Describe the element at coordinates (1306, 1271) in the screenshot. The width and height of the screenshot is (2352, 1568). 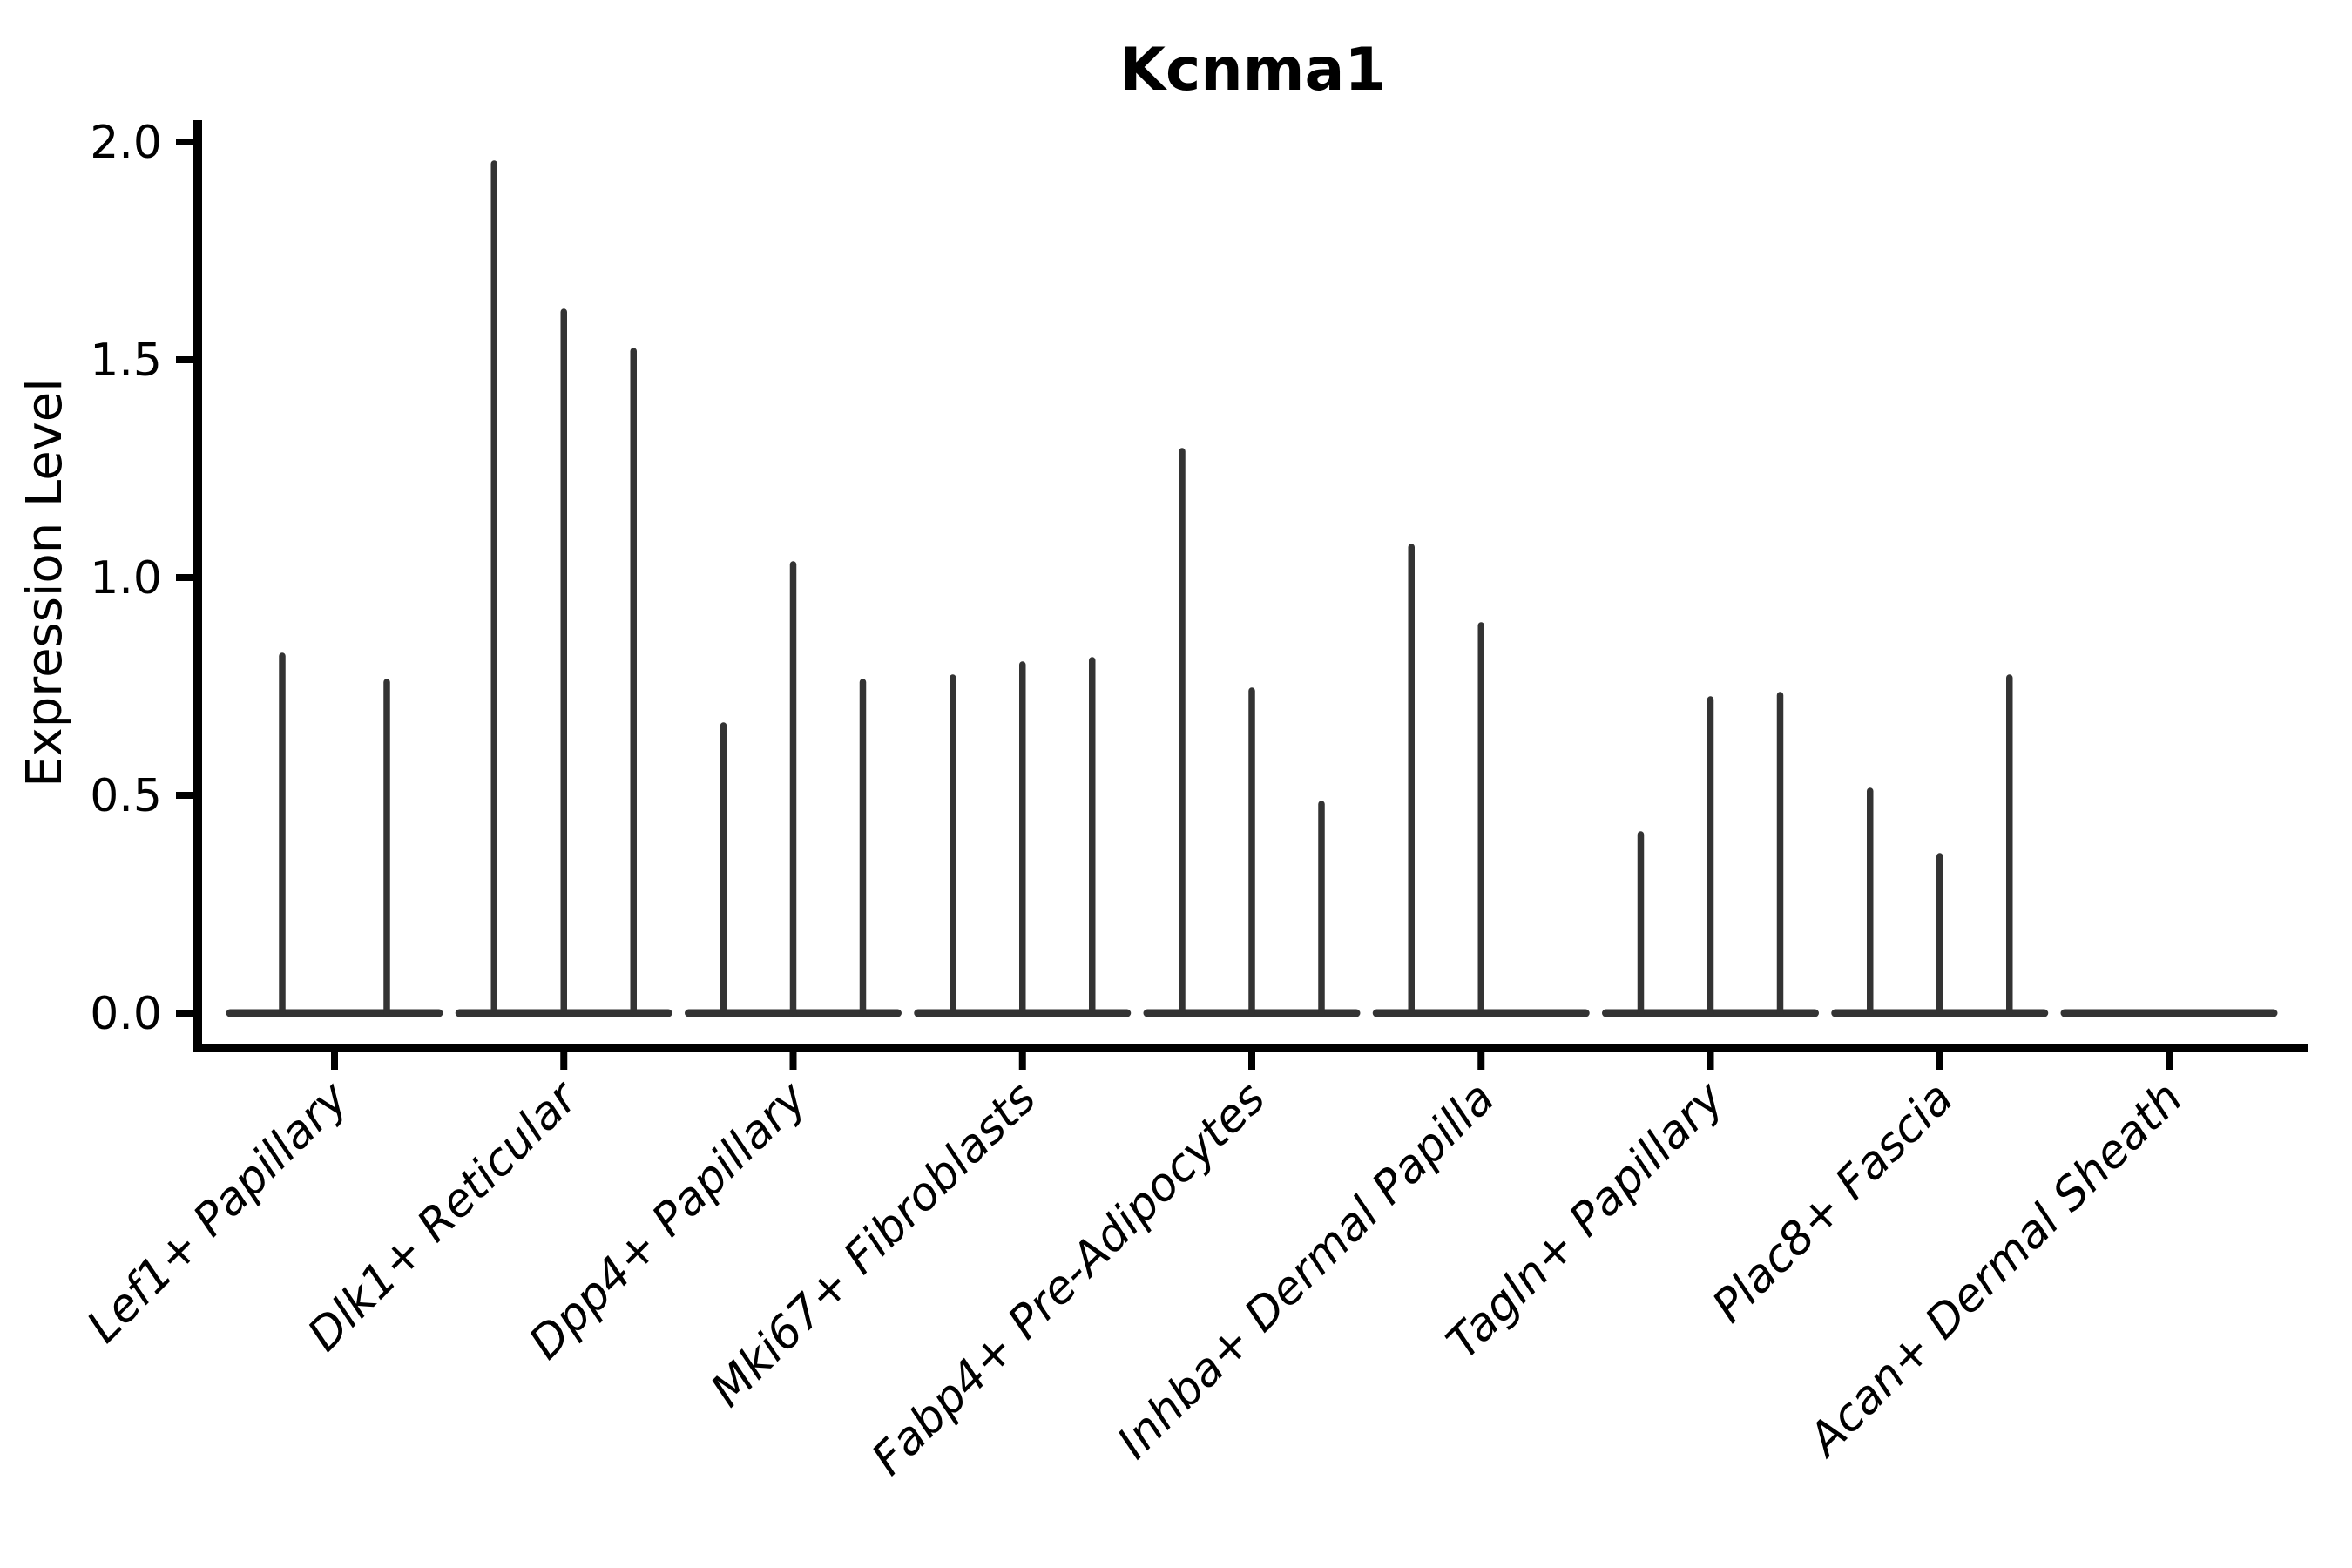
I see `x-tick-label: Inhba+ Dermal Papilla` at that location.